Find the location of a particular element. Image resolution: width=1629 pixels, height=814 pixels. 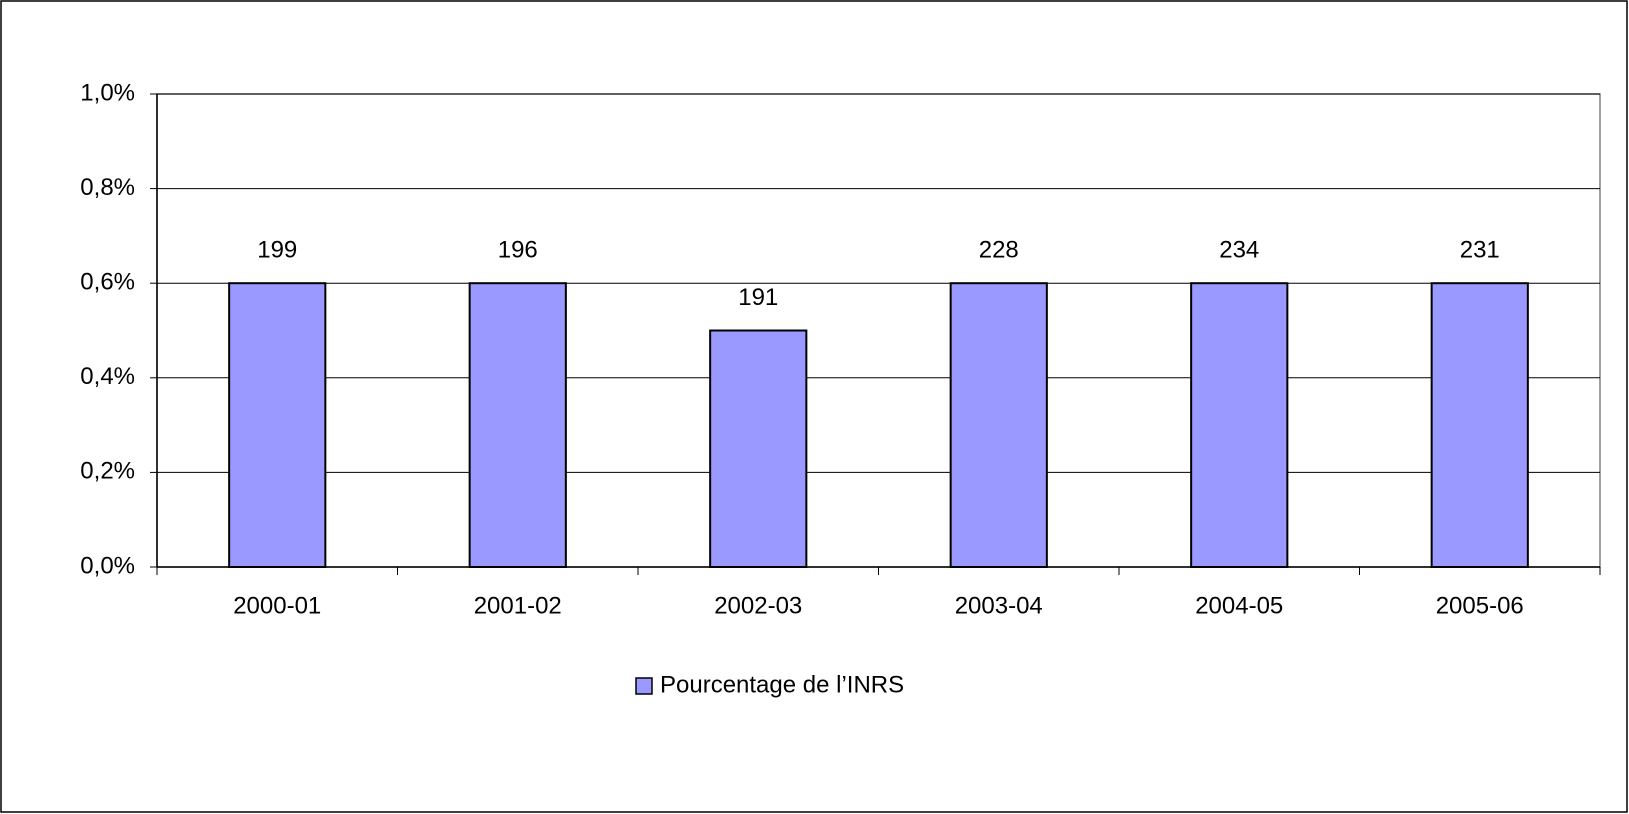

x-tick-label: 2001-02 is located at coordinates (518, 605).